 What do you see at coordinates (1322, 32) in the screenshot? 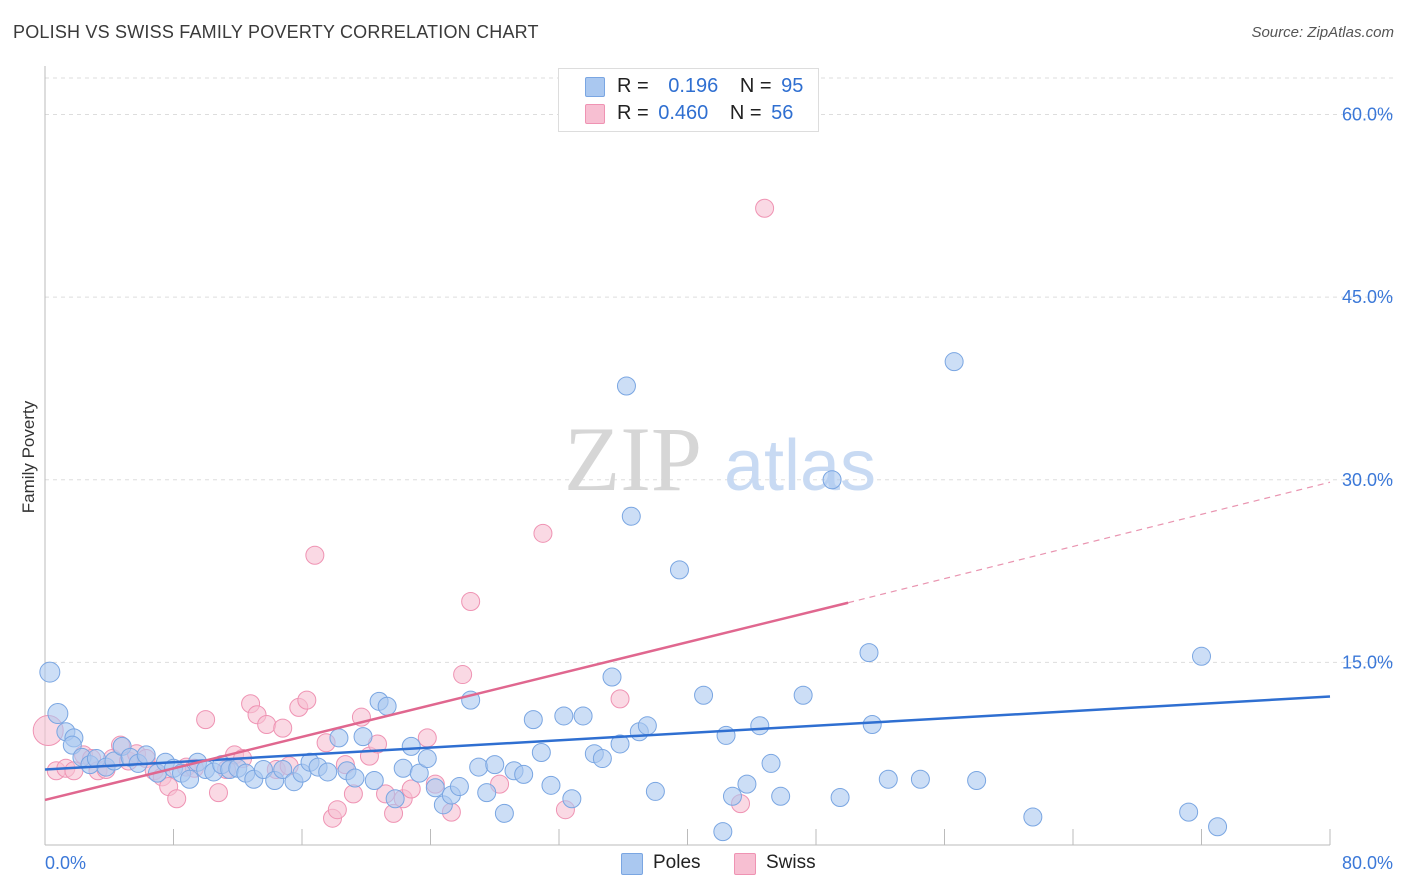
I see `chart-source: Source: ZipAtlas.com` at bounding box center [1322, 32].